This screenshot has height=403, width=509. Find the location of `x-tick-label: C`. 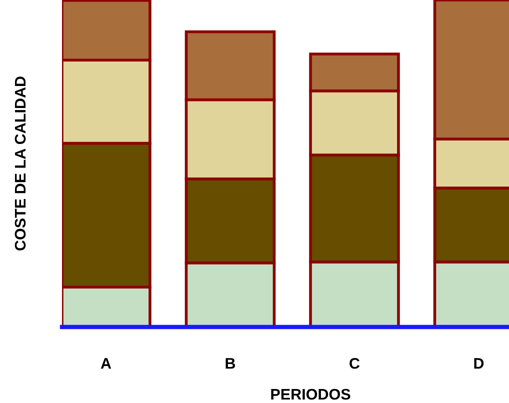

x-tick-label: C is located at coordinates (355, 363).